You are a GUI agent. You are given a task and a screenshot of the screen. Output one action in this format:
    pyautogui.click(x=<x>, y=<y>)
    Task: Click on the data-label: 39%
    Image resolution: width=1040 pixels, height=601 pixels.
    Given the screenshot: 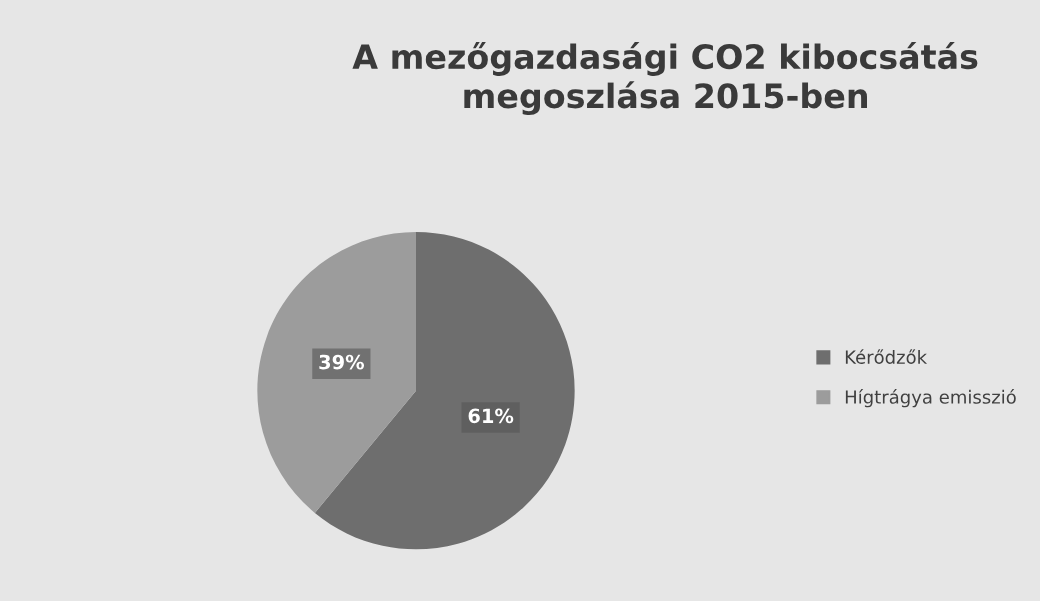 What is the action you would take?
    pyautogui.click(x=342, y=362)
    